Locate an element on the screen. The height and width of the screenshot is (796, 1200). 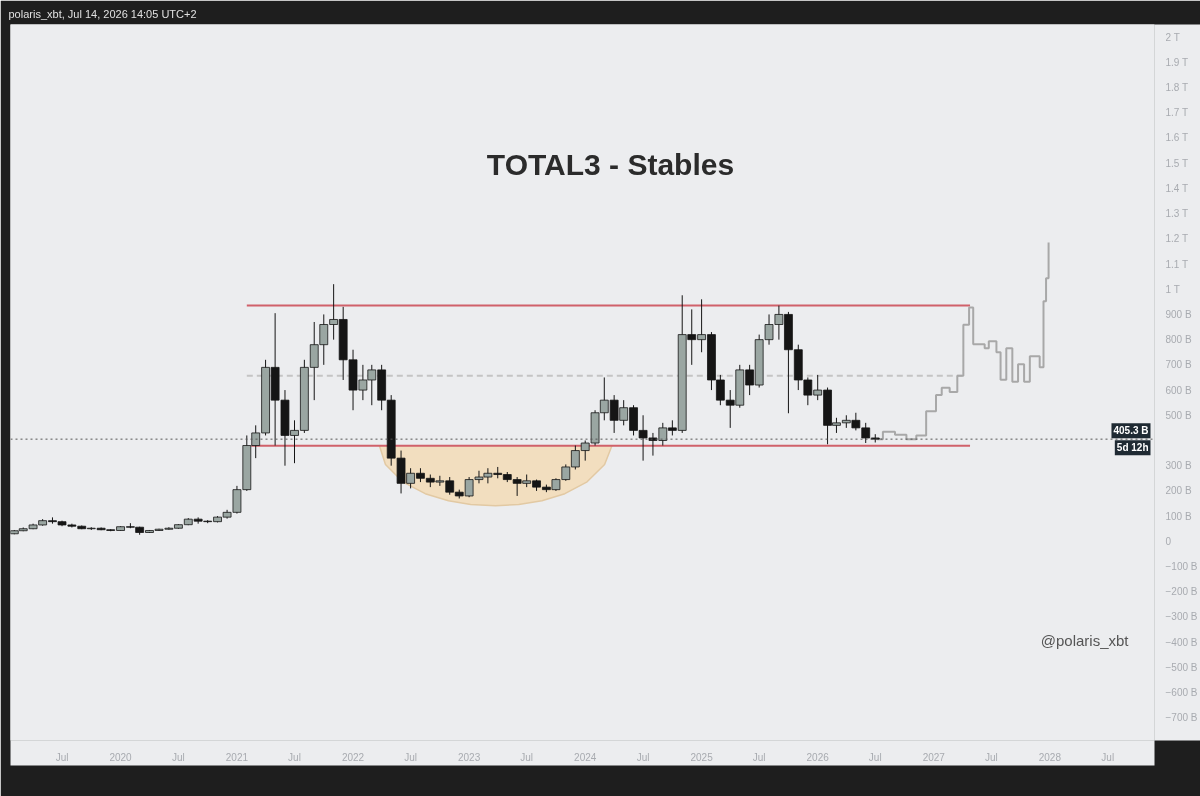
x-tick-label: 2026 is located at coordinates (818, 757).